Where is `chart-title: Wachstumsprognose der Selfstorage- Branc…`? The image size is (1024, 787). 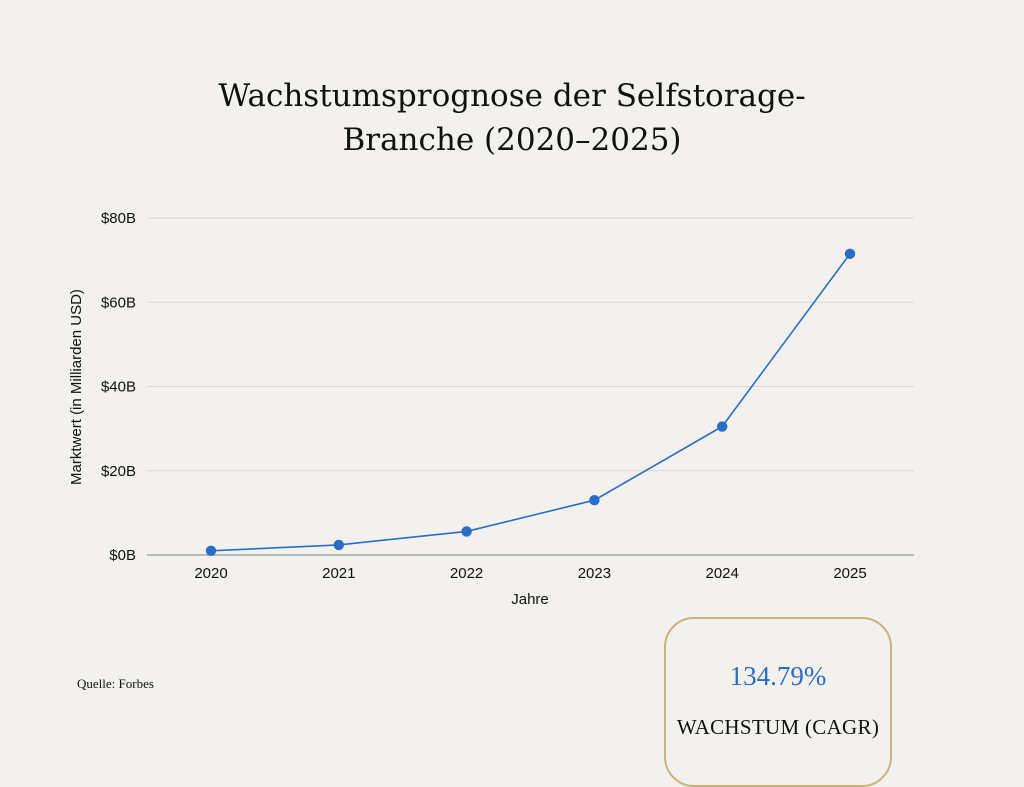 chart-title: Wachstumsprognose der Selfstorage- Branc… is located at coordinates (512, 118).